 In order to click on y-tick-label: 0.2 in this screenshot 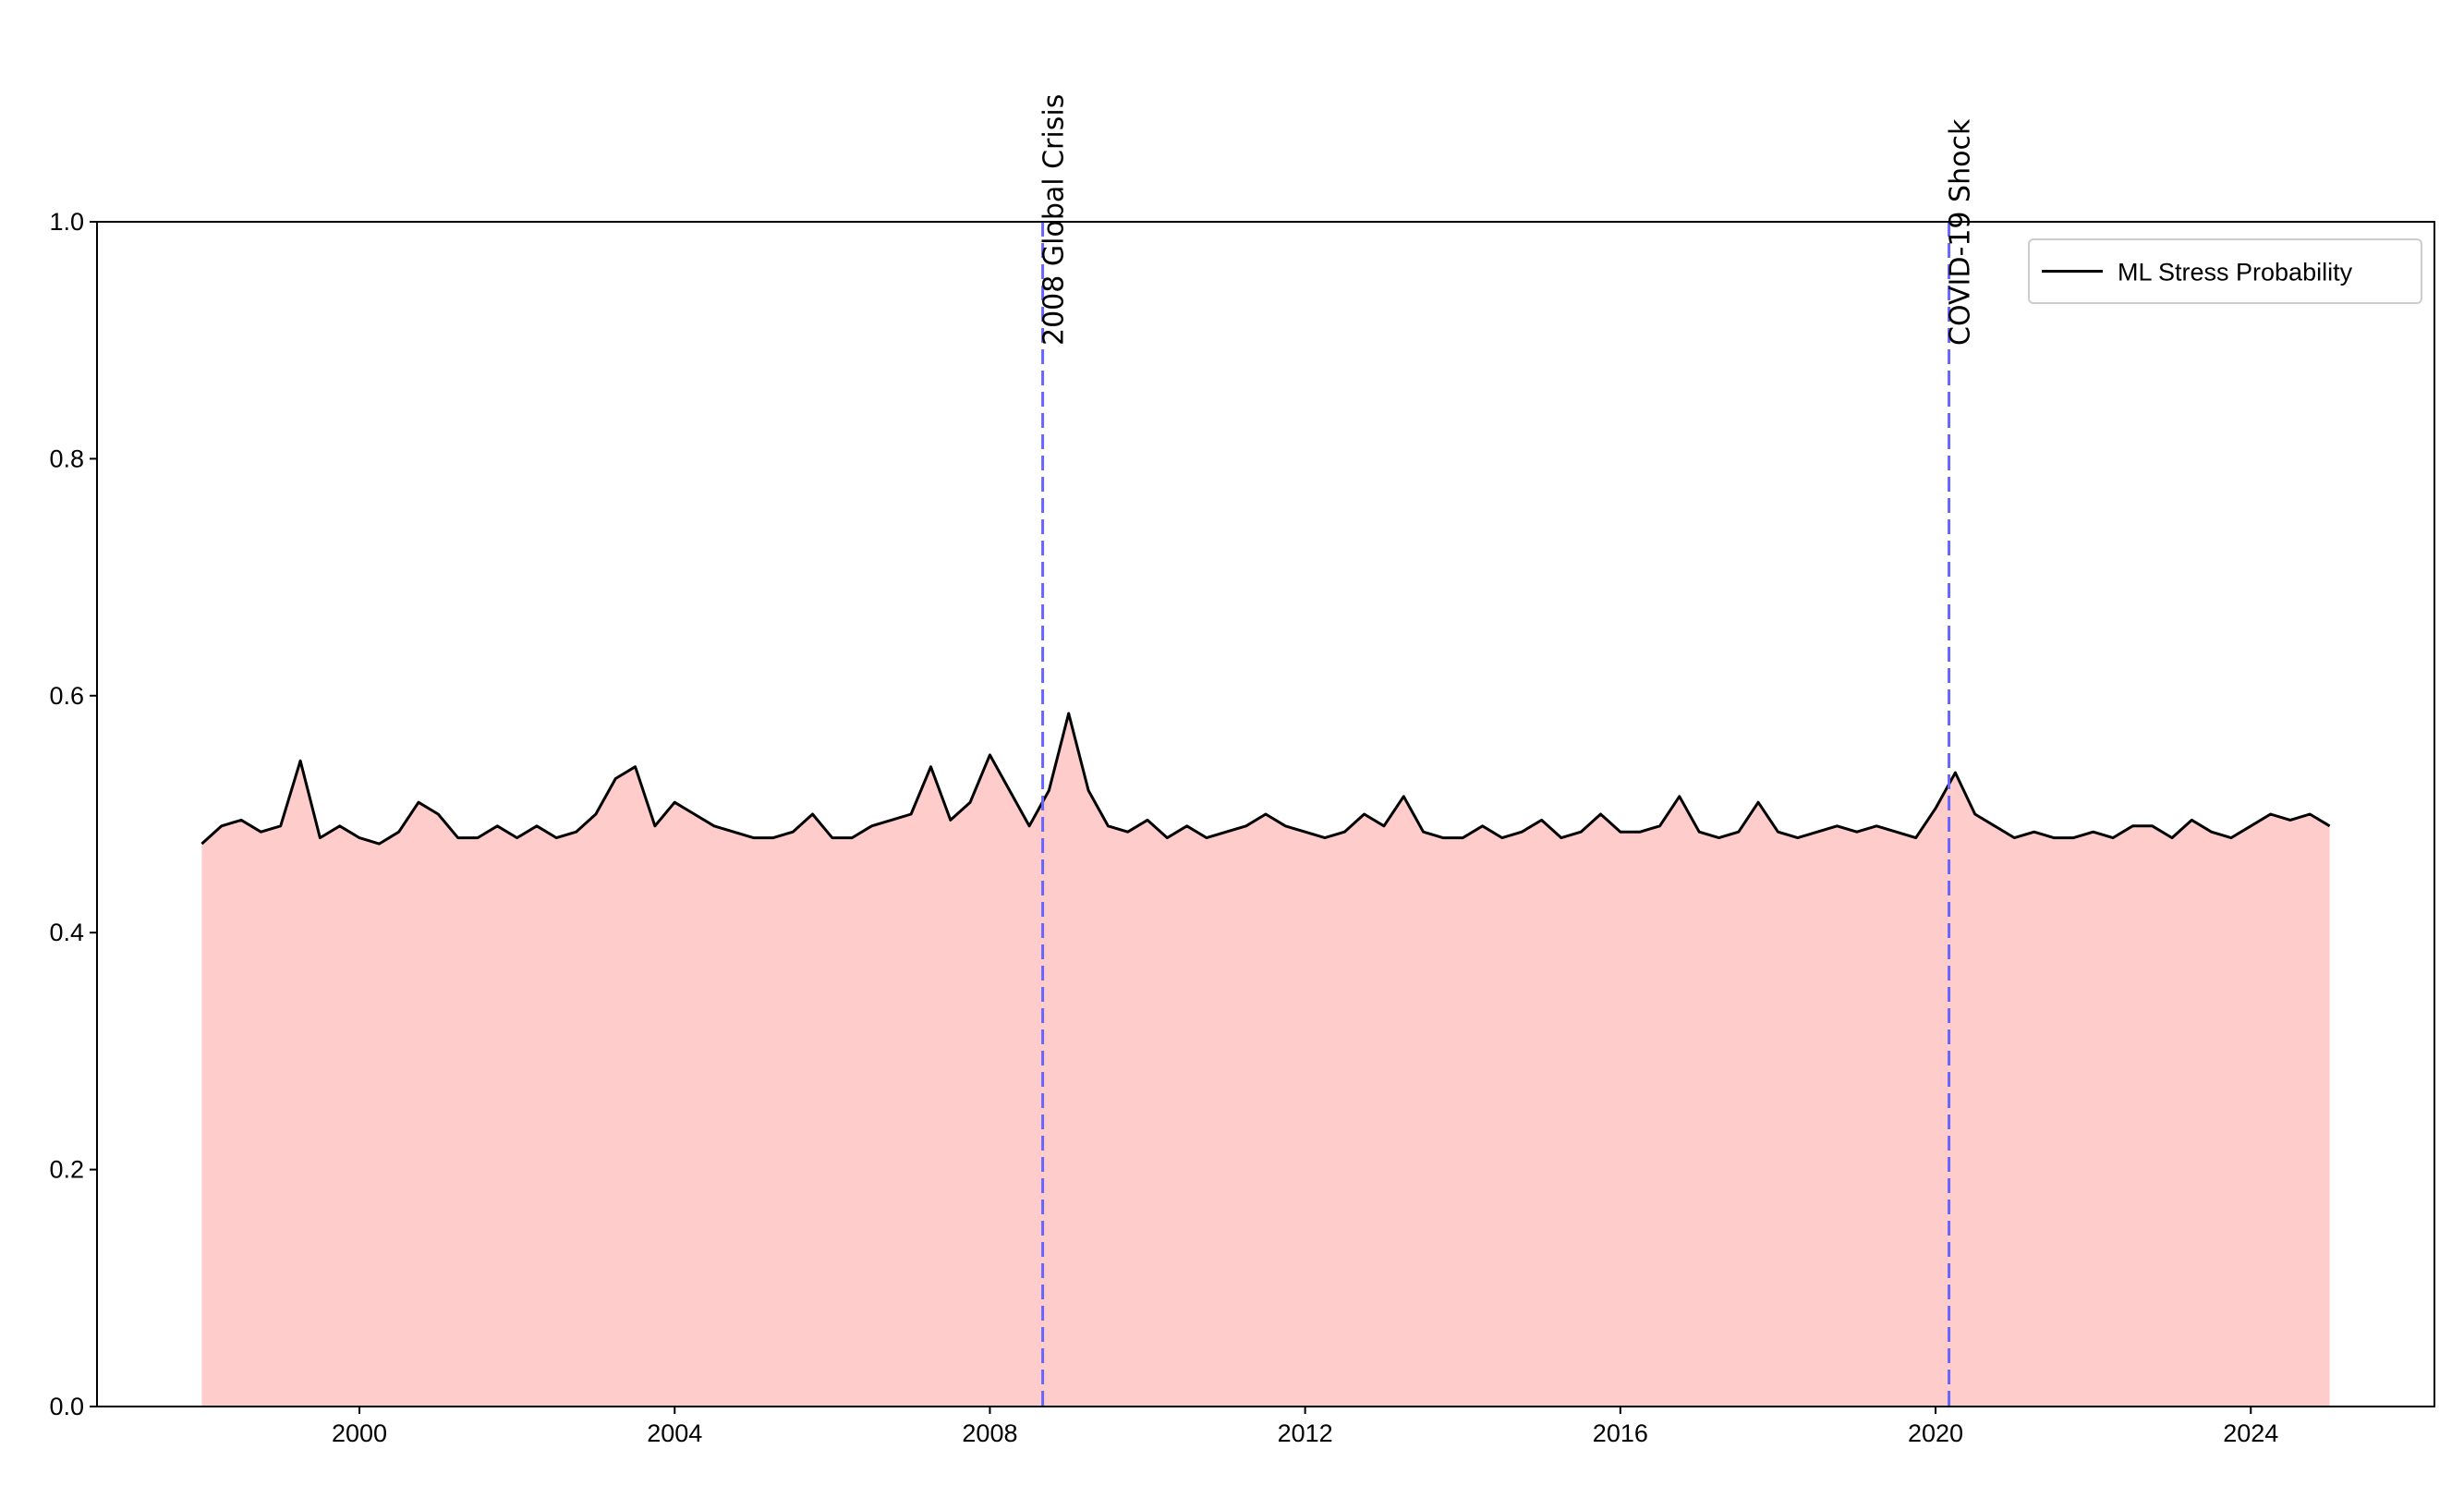, I will do `click(66, 1170)`.